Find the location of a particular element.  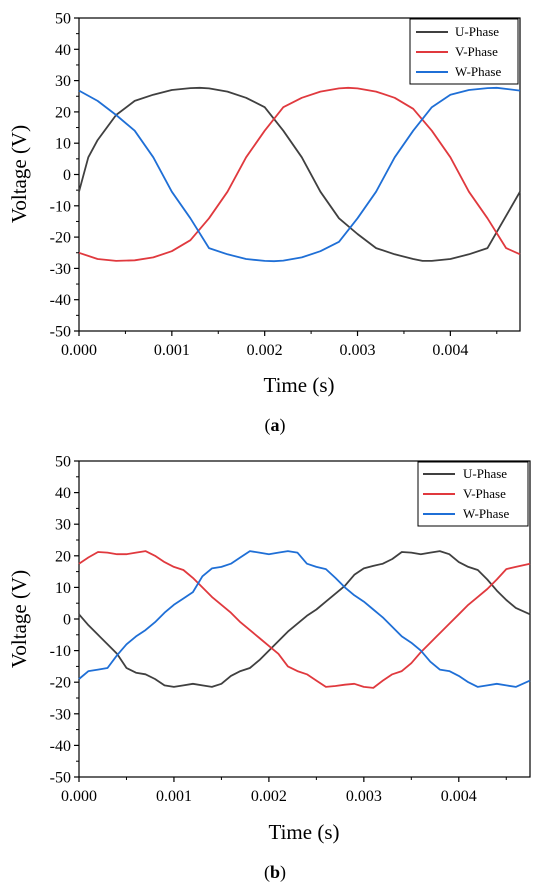

panel-caption-a: (a) is located at coordinates (275, 425).